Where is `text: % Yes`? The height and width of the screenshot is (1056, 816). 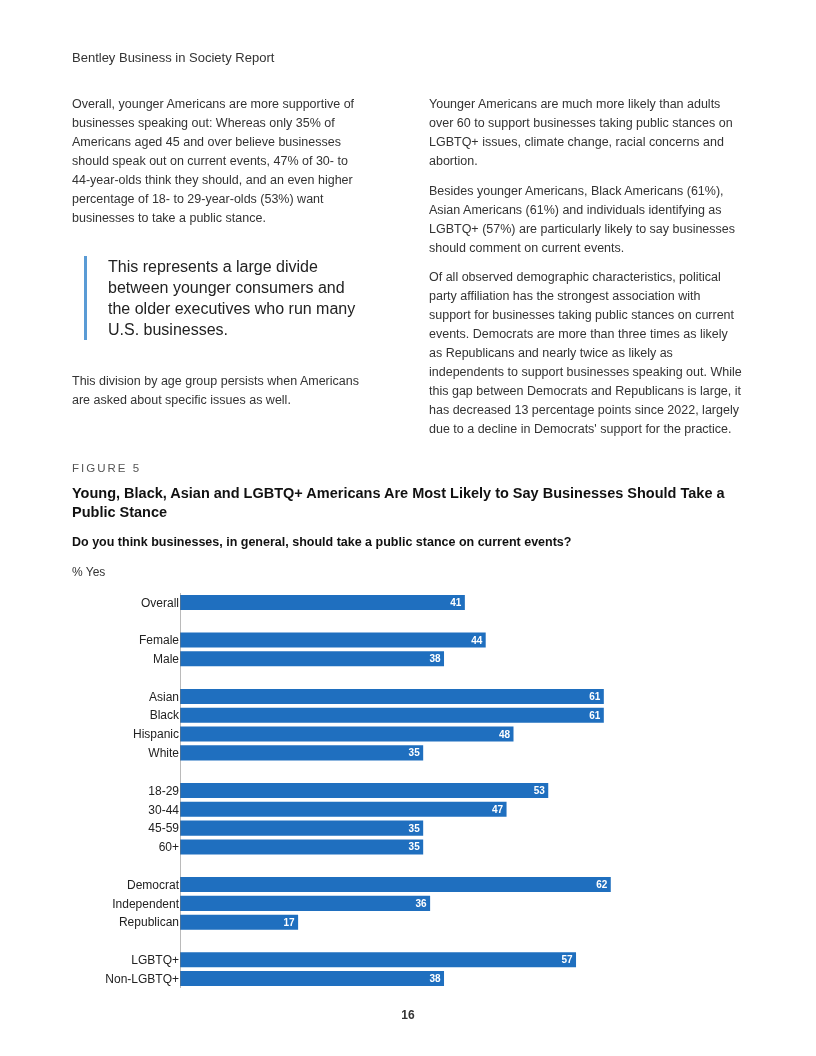 text: % Yes is located at coordinates (89, 572).